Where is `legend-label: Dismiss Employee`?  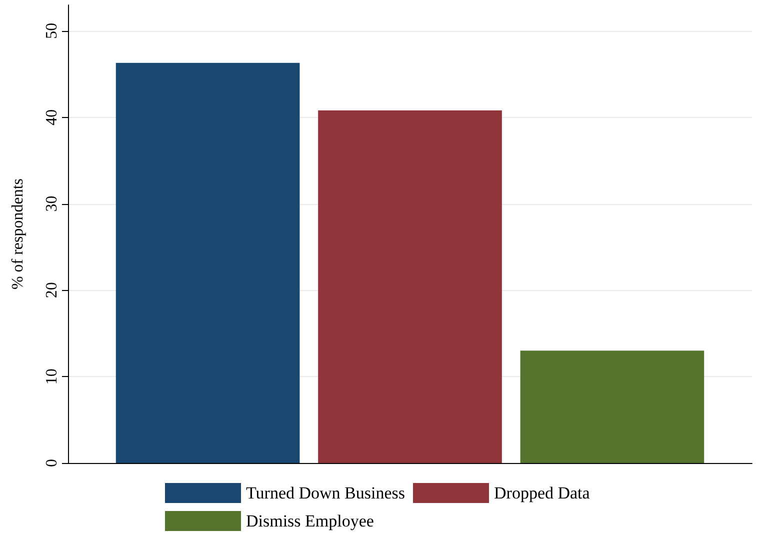
legend-label: Dismiss Employee is located at coordinates (310, 521).